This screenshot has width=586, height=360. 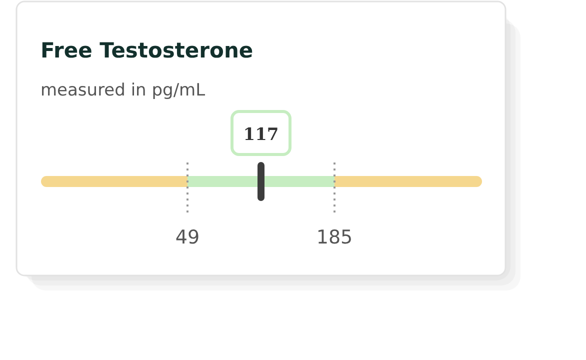 What do you see at coordinates (123, 90) in the screenshot?
I see `text: measured in pg/mL` at bounding box center [123, 90].